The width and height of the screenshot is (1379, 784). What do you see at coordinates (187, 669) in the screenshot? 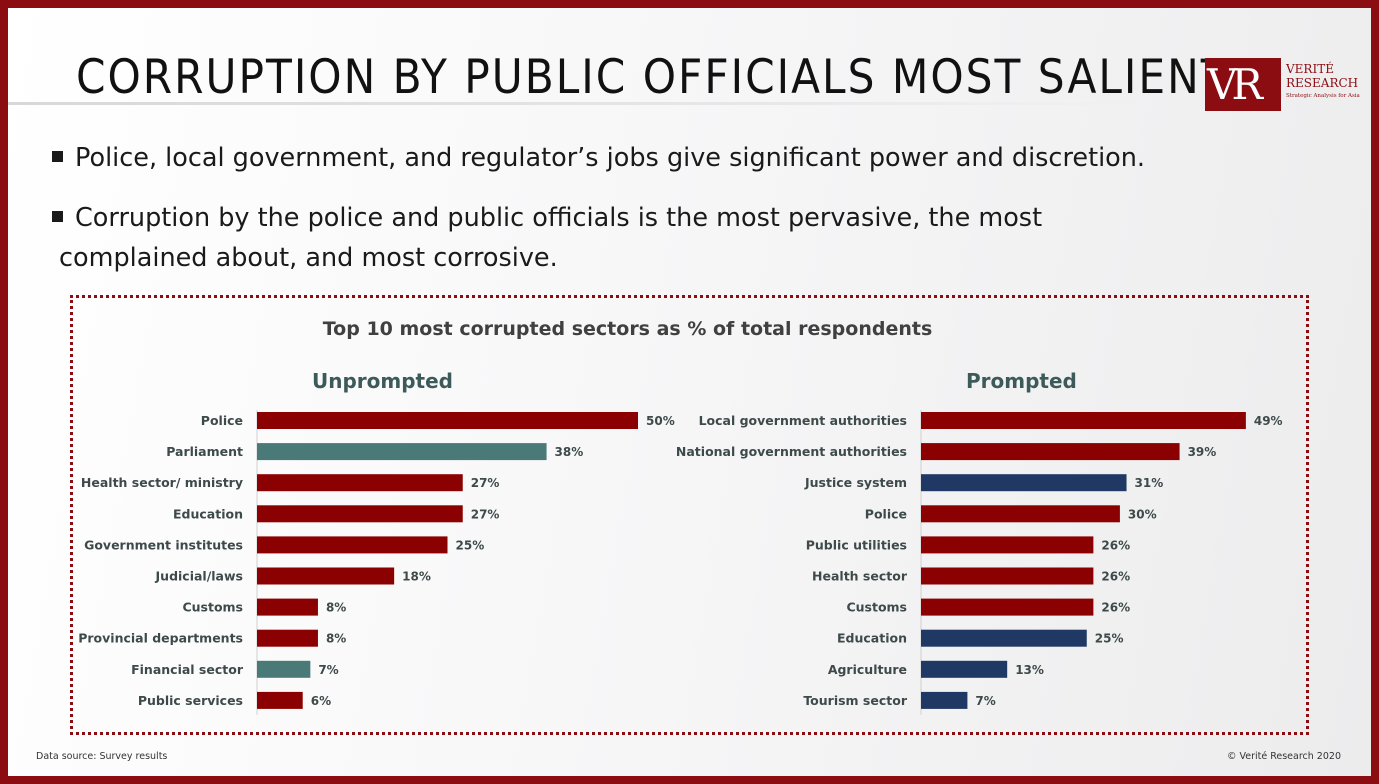
I see `unprompted-category-label: Financial sector` at bounding box center [187, 669].